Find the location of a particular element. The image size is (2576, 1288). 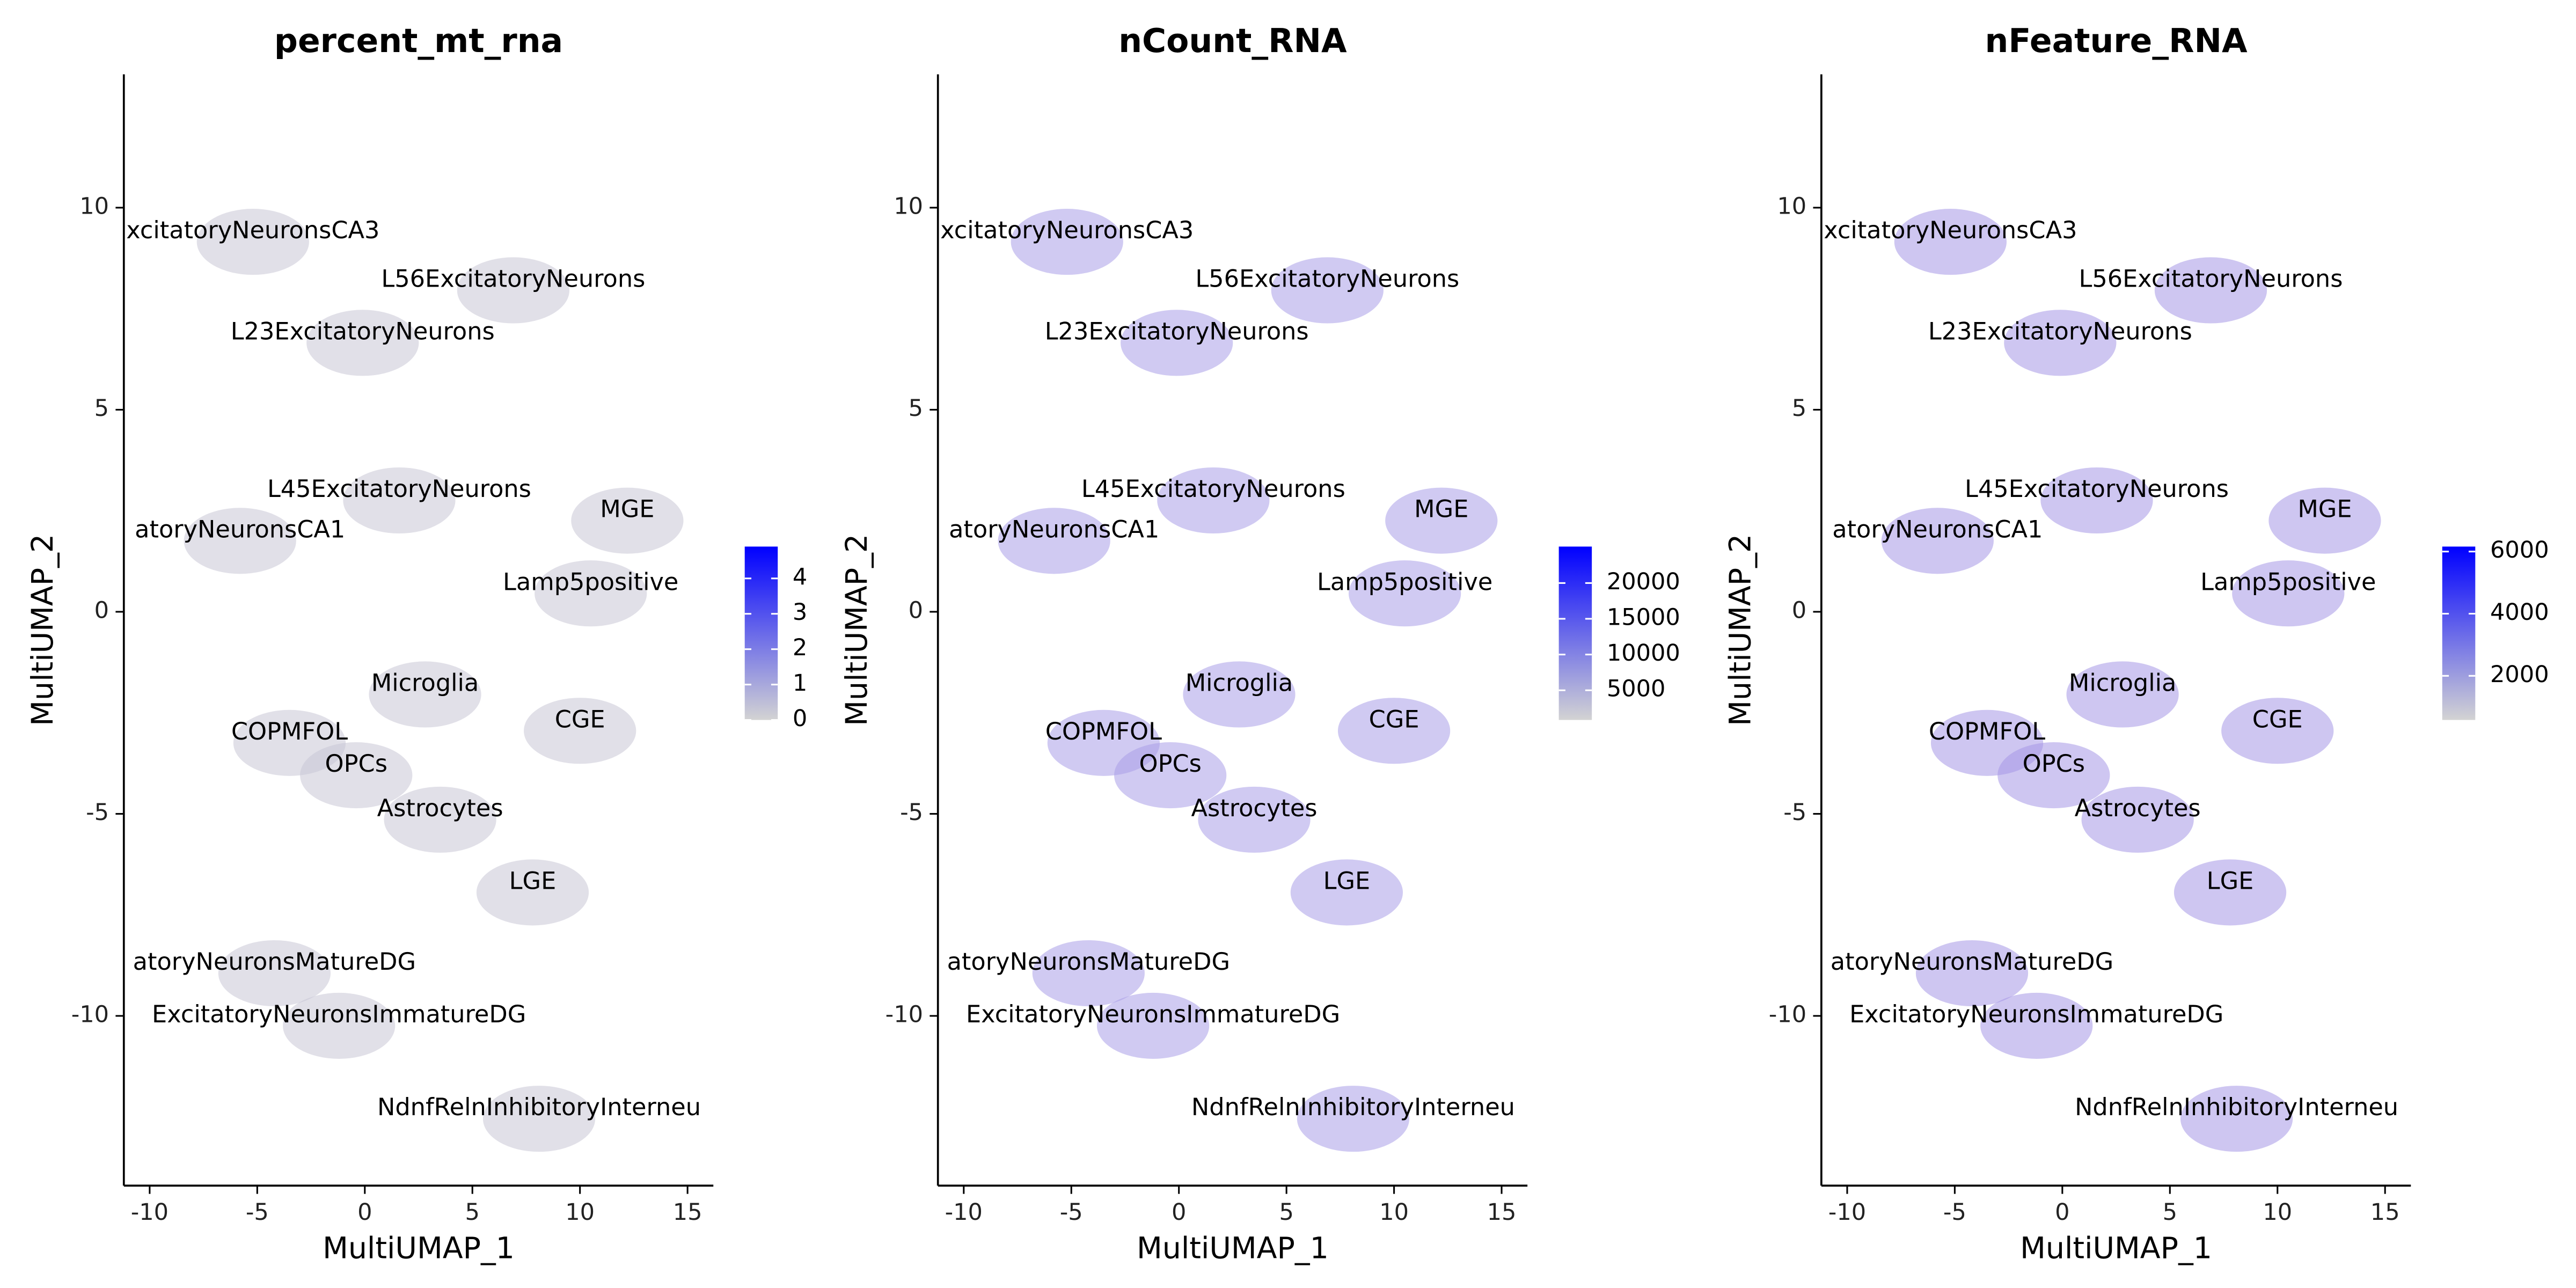

panel-title: nFeature_RNA is located at coordinates (2116, 40).